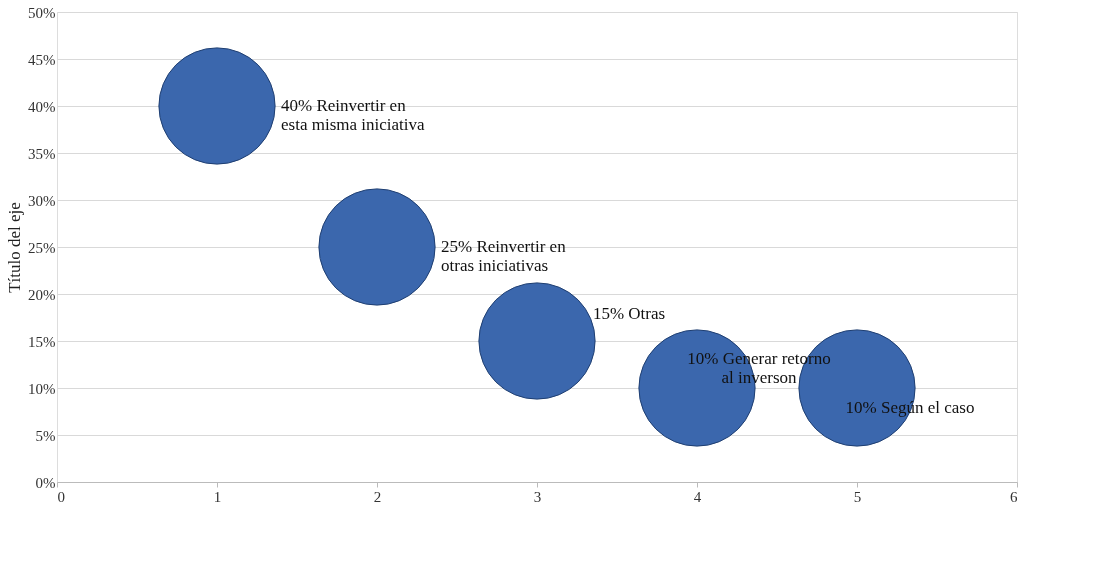 The width and height of the screenshot is (1117, 569). What do you see at coordinates (42, 341) in the screenshot?
I see `y-tick-label: 15%` at bounding box center [42, 341].